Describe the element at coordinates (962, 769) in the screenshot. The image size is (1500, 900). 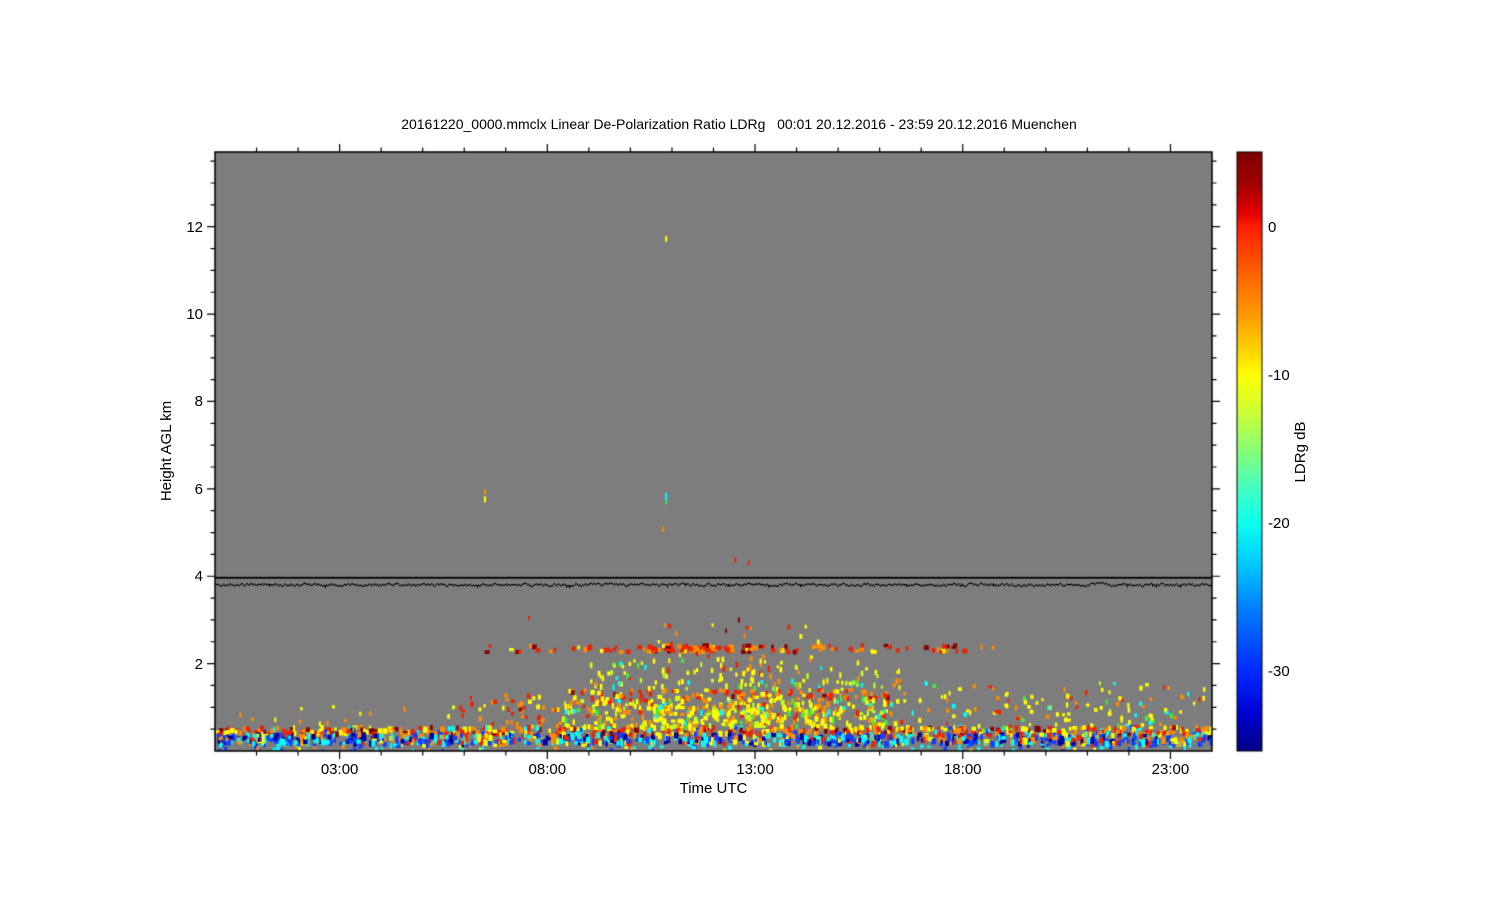
I see `x-tick-label: 18:00` at that location.